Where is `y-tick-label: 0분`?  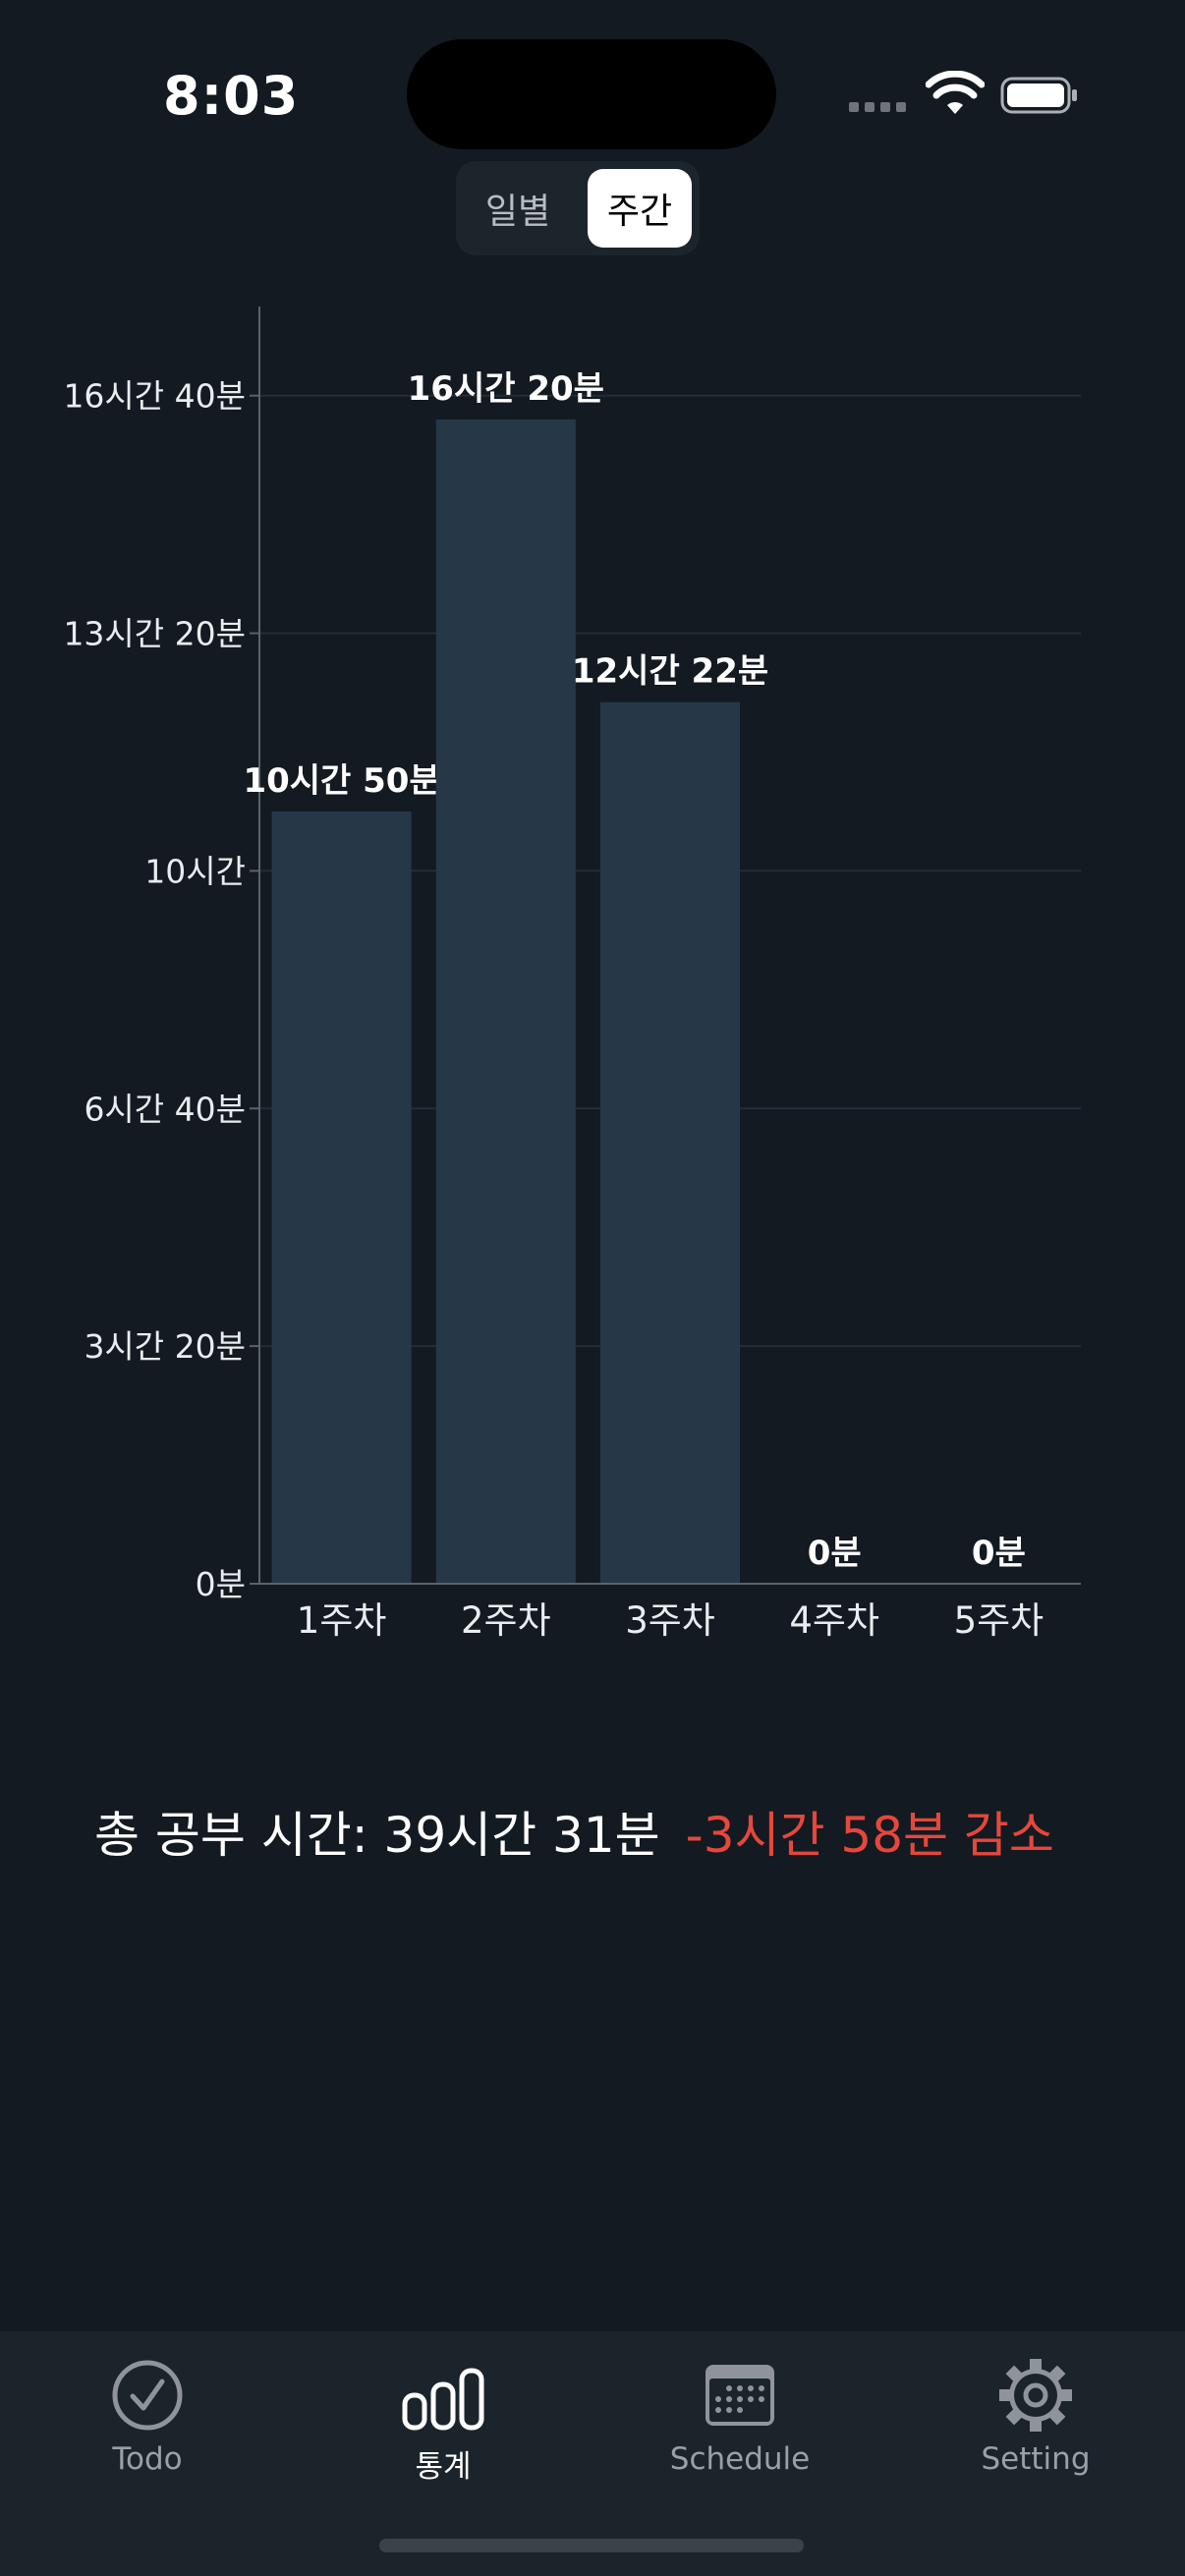 y-tick-label: 0분 is located at coordinates (221, 1584).